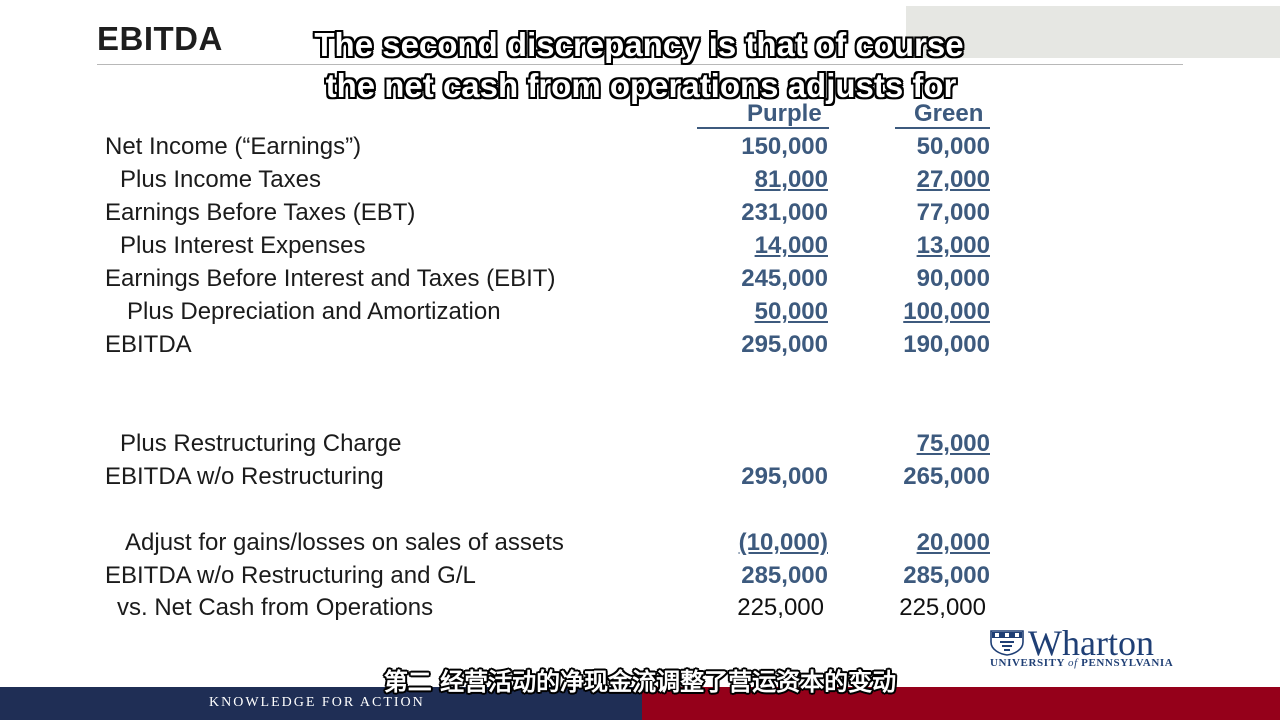  Describe the element at coordinates (784, 278) in the screenshot. I see `purple-value: 245,000` at that location.